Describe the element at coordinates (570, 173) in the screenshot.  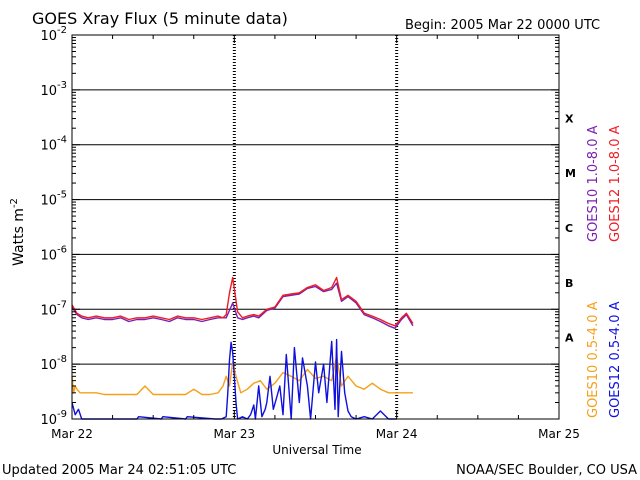
I see `flare-class-label: M` at that location.